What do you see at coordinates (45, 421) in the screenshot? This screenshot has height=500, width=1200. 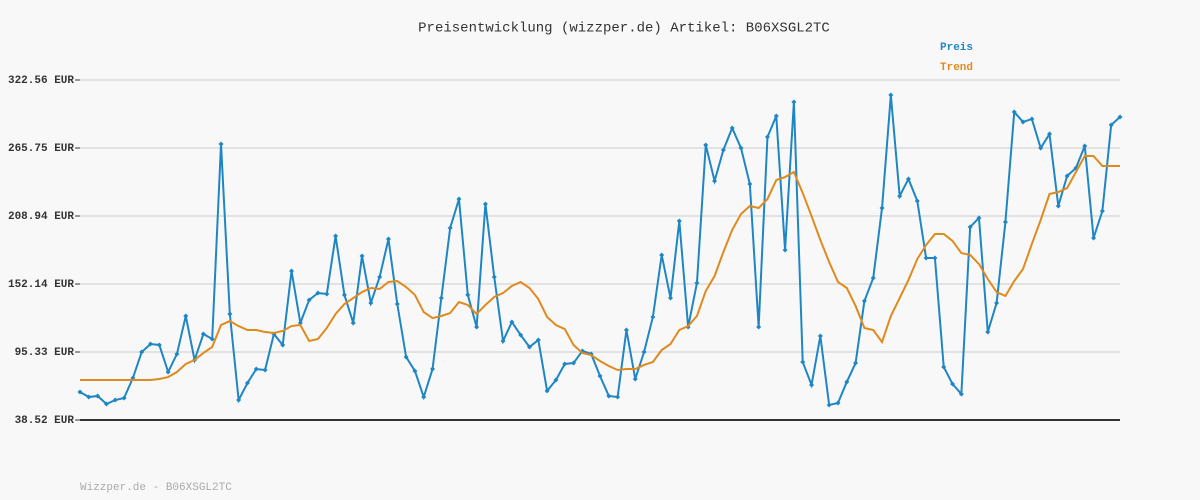 I see `y-tick-label: 38.52 EUR` at bounding box center [45, 421].